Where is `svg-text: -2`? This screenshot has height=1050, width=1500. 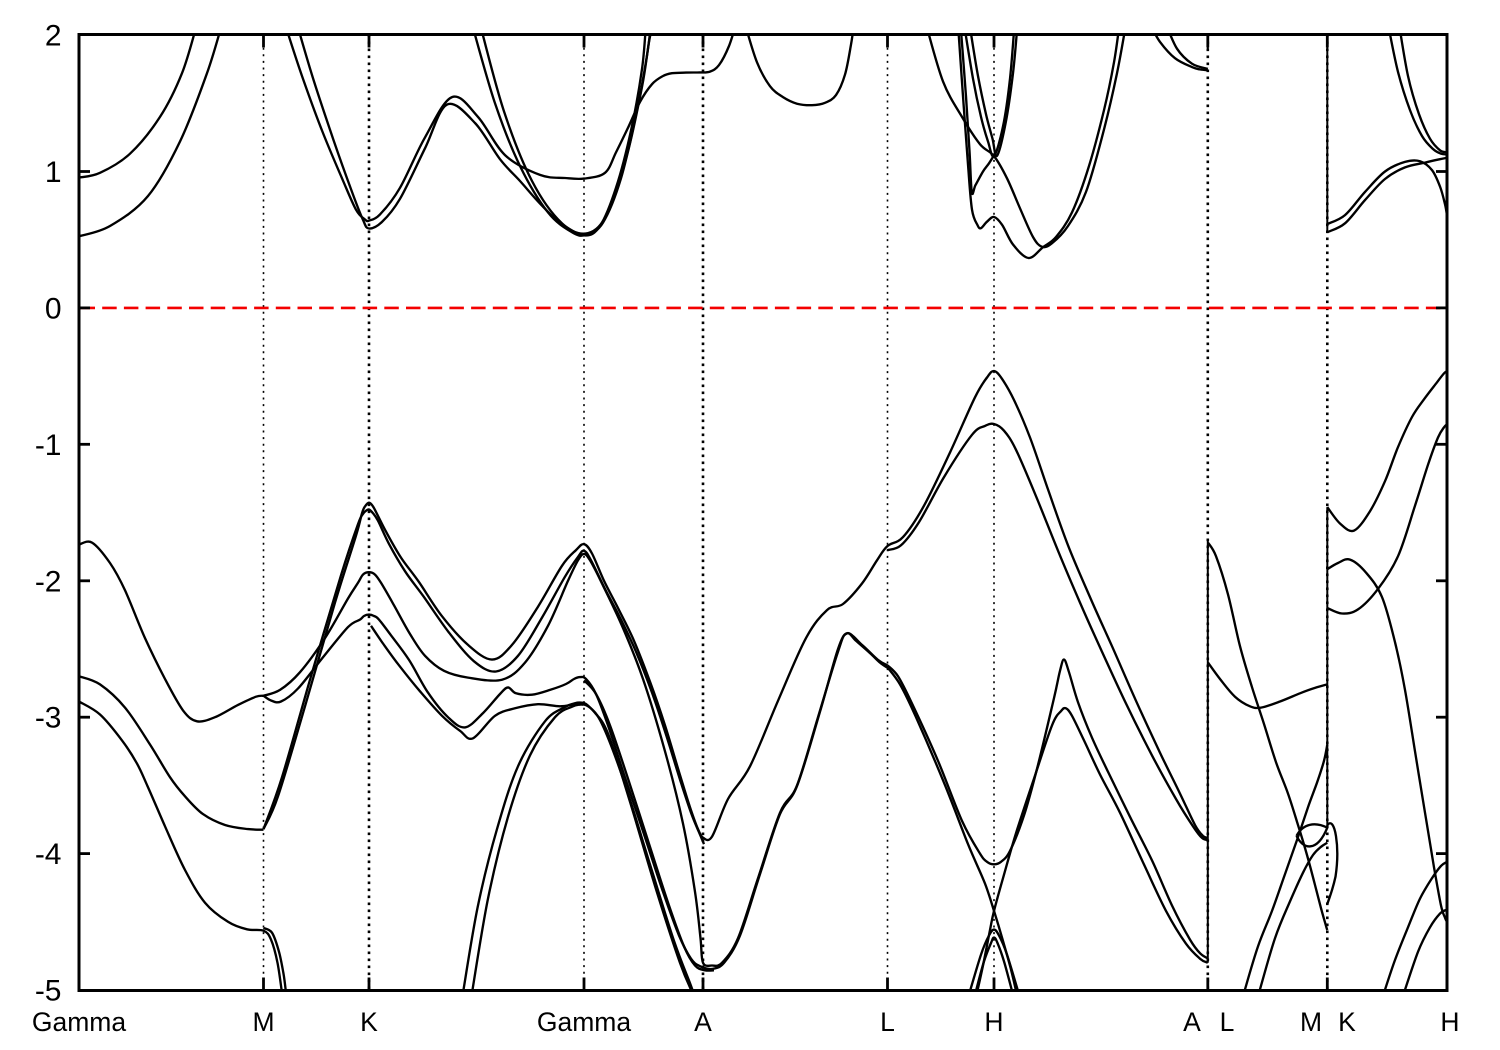 svg-text: -2 is located at coordinates (48, 581).